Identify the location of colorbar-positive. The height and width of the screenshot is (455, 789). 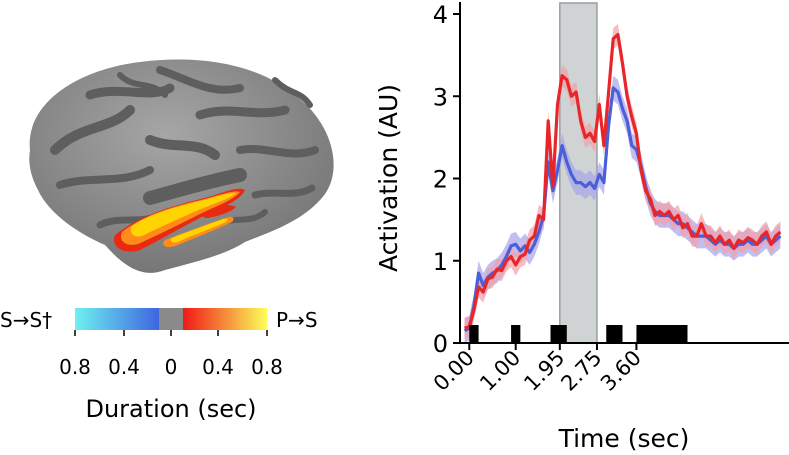
(225, 319).